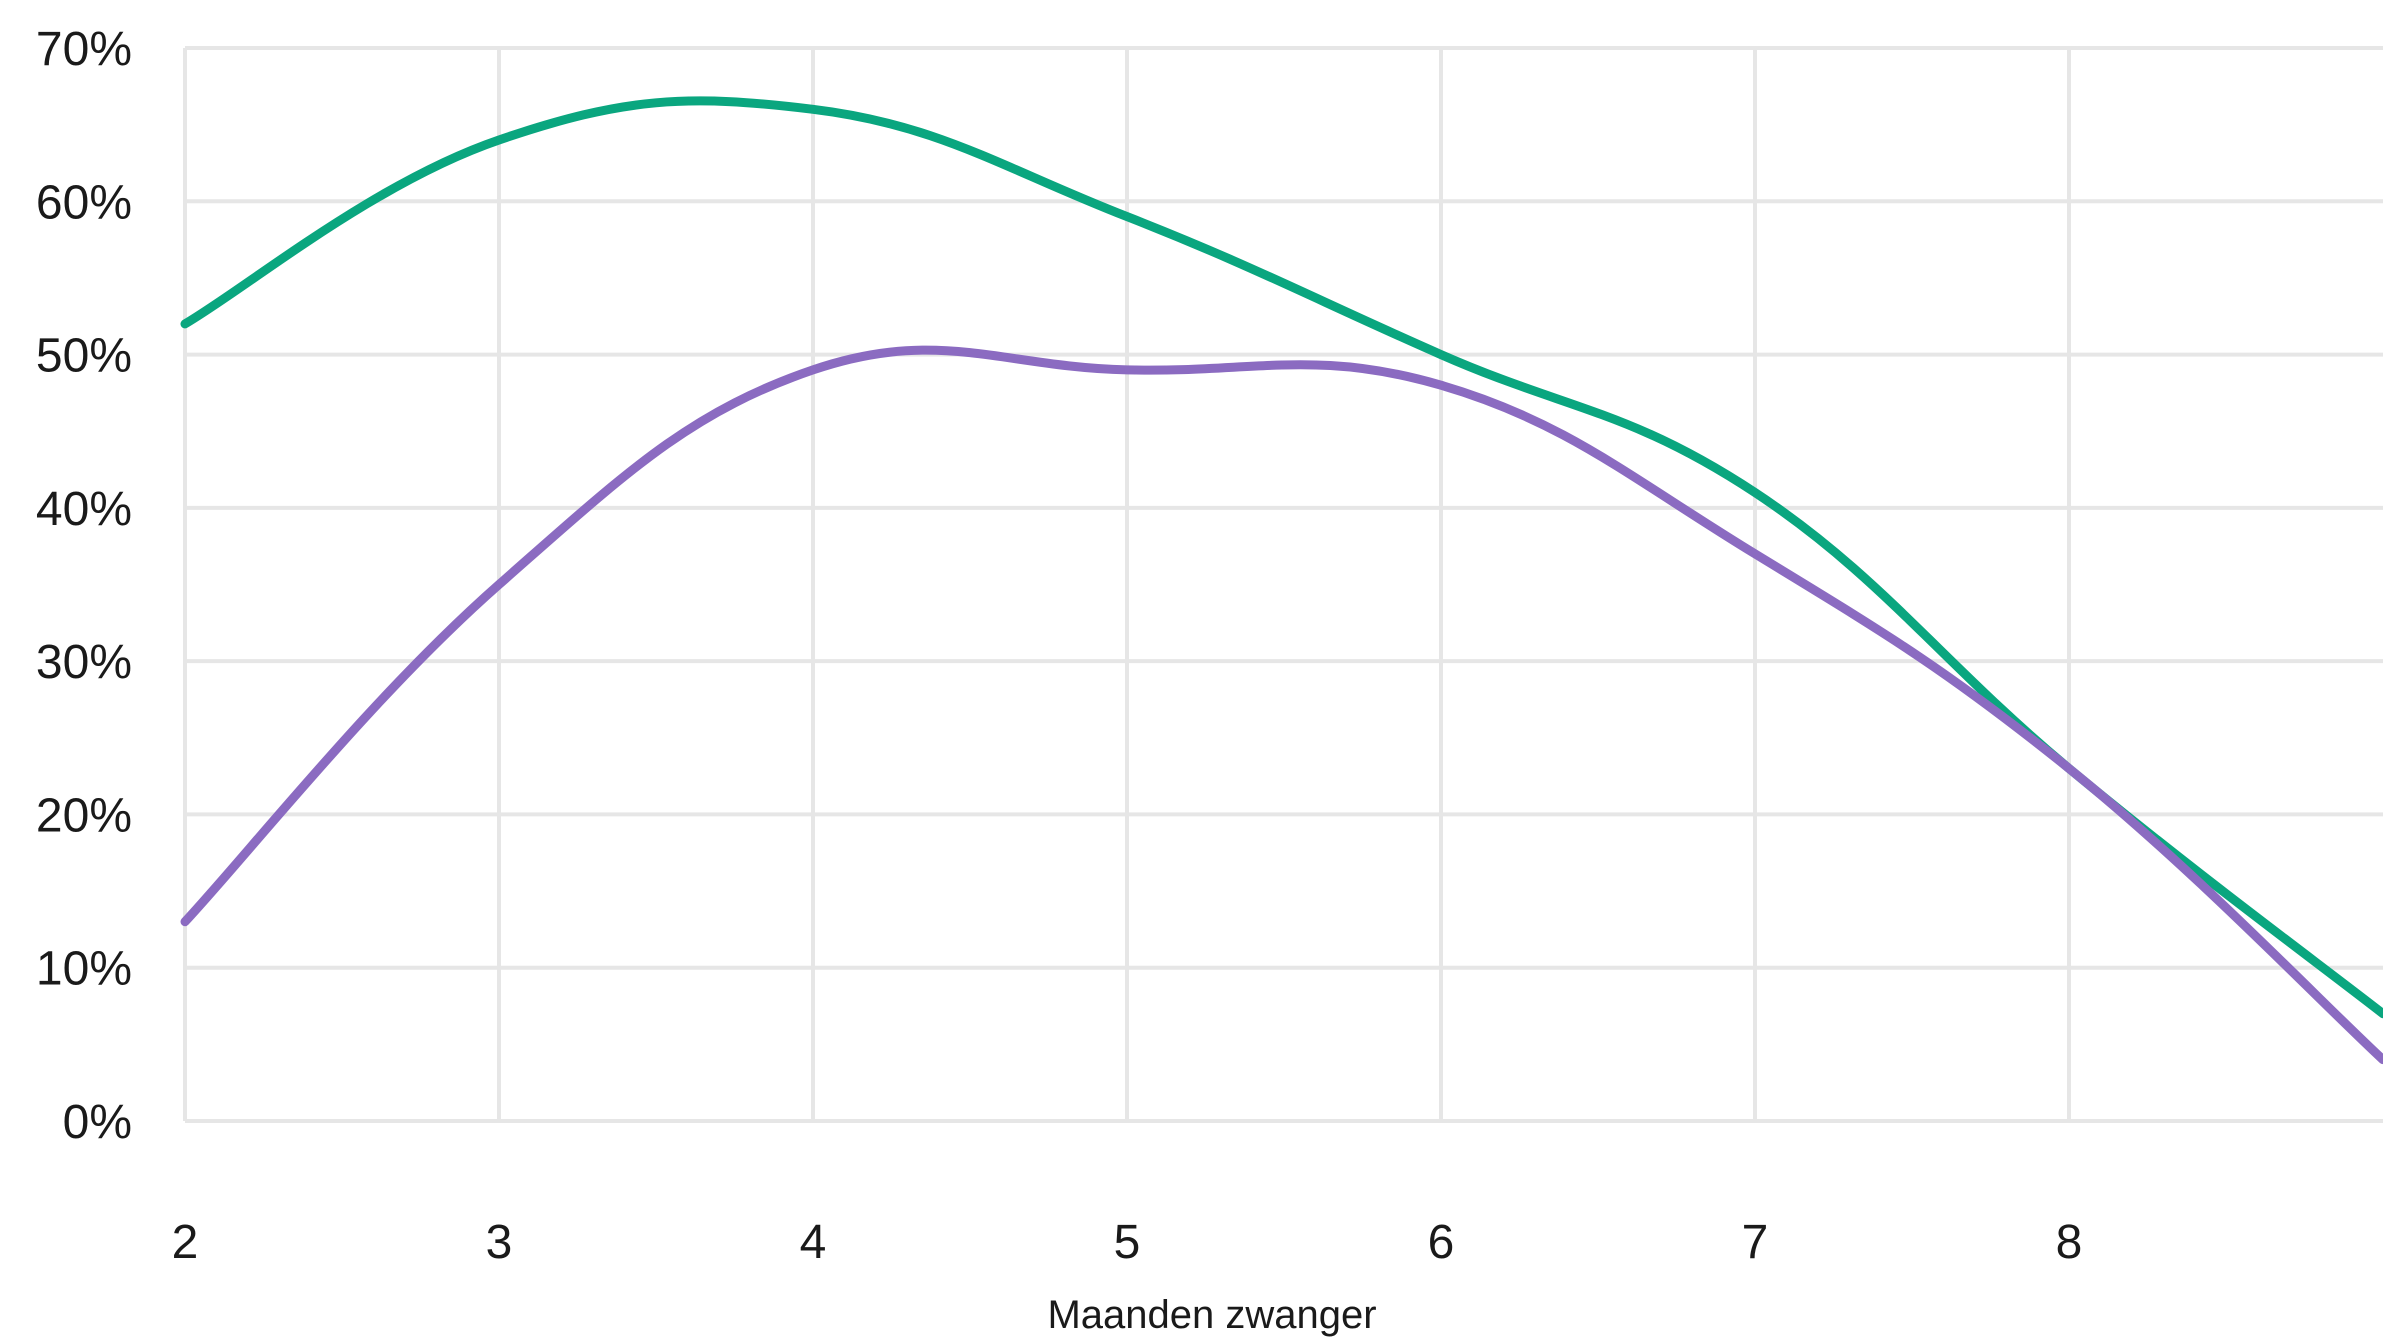 The width and height of the screenshot is (2383, 1340). Describe the element at coordinates (813, 1242) in the screenshot. I see `x-tick-label: 4` at that location.